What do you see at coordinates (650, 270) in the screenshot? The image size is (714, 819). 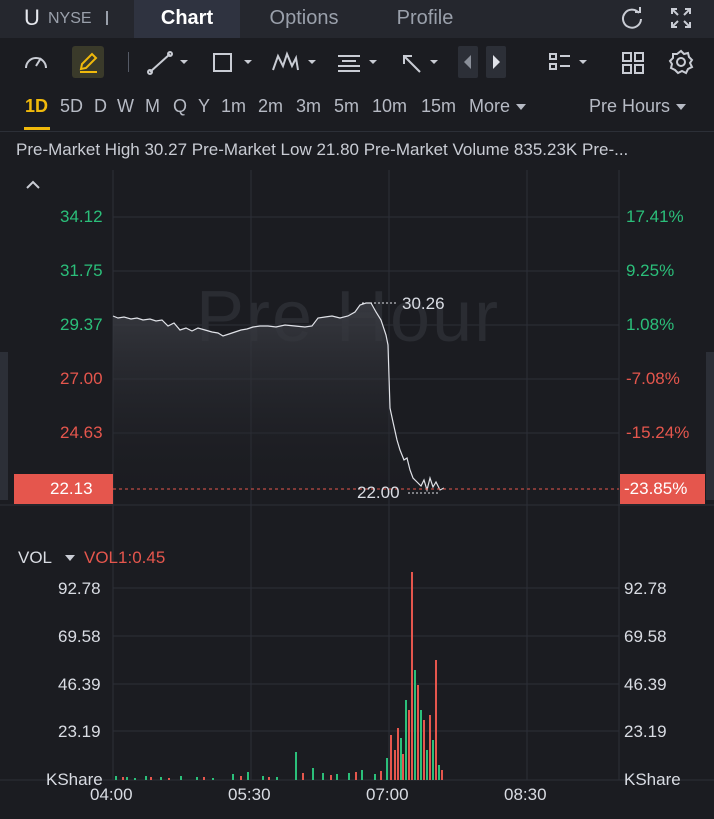 I see `percent-axis-label: 9.25%` at bounding box center [650, 270].